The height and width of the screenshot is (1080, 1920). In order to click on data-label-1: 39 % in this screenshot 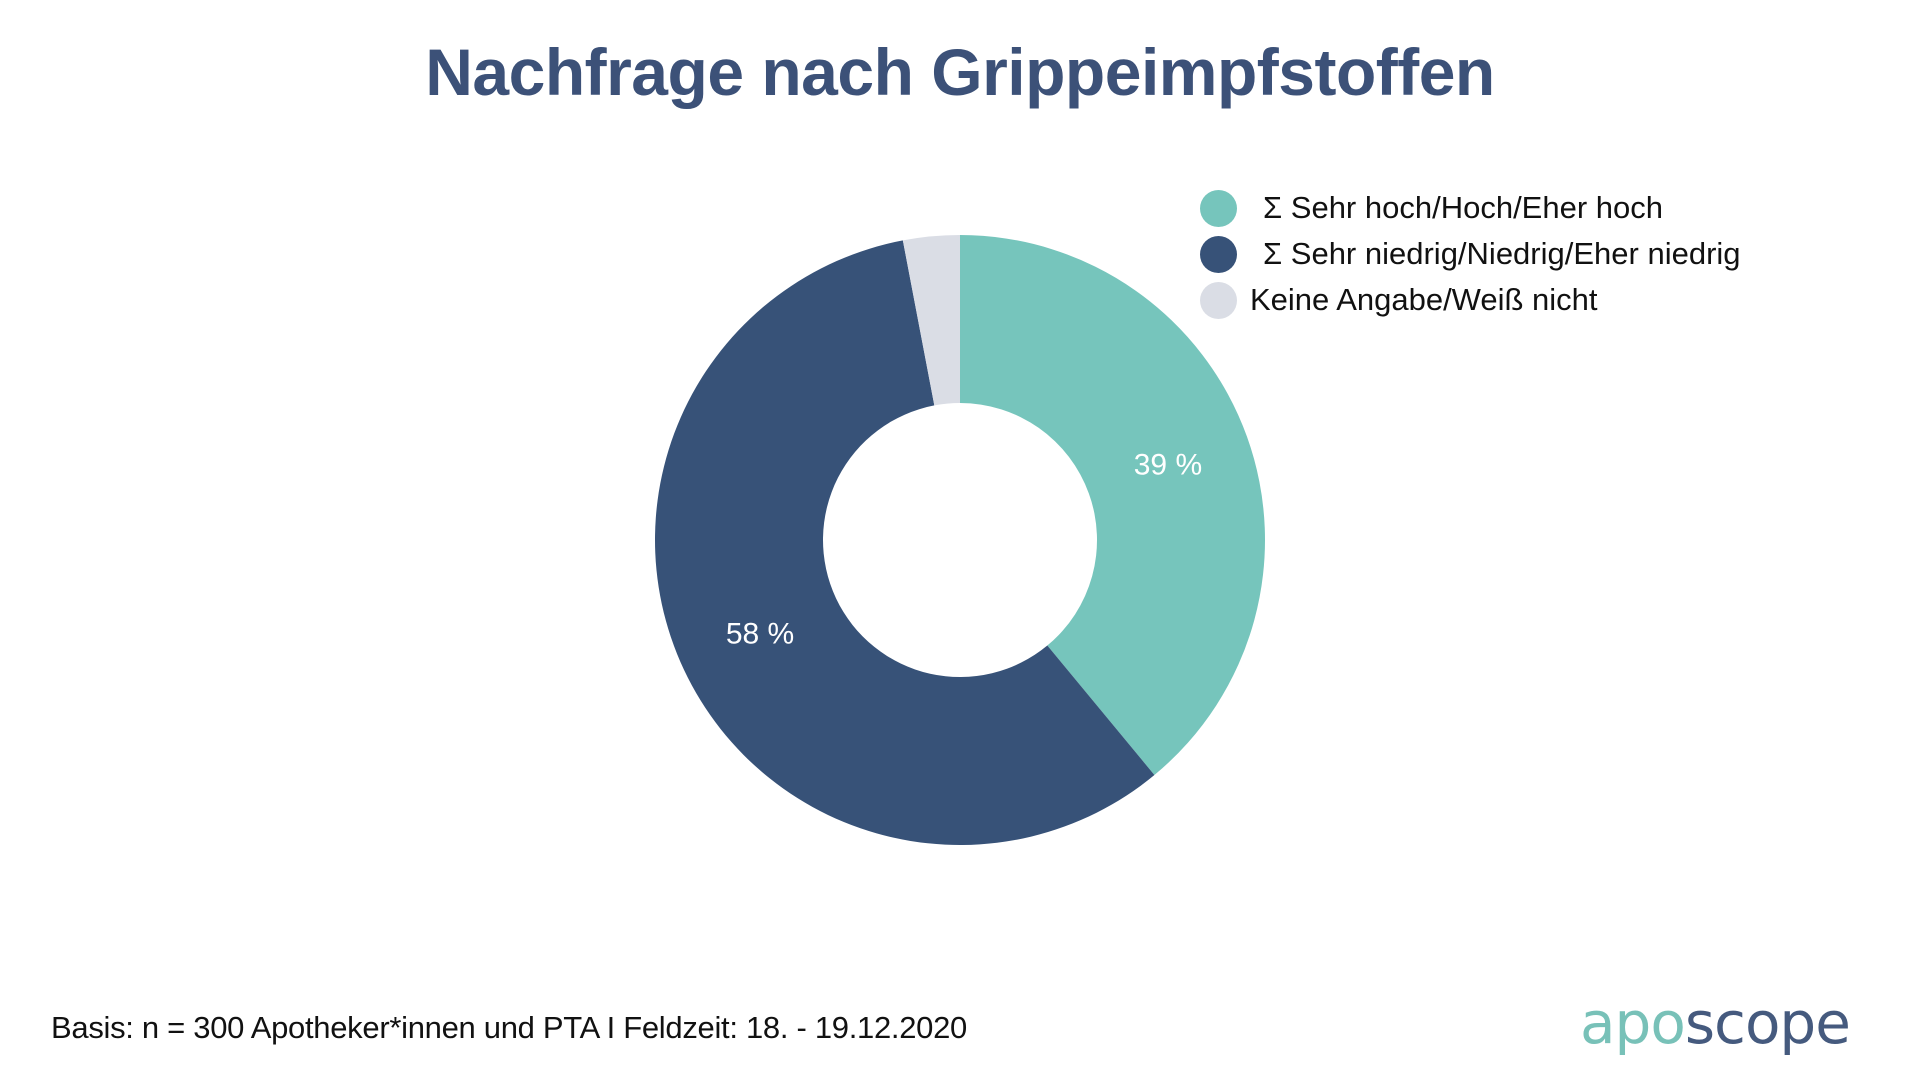, I will do `click(1168, 465)`.